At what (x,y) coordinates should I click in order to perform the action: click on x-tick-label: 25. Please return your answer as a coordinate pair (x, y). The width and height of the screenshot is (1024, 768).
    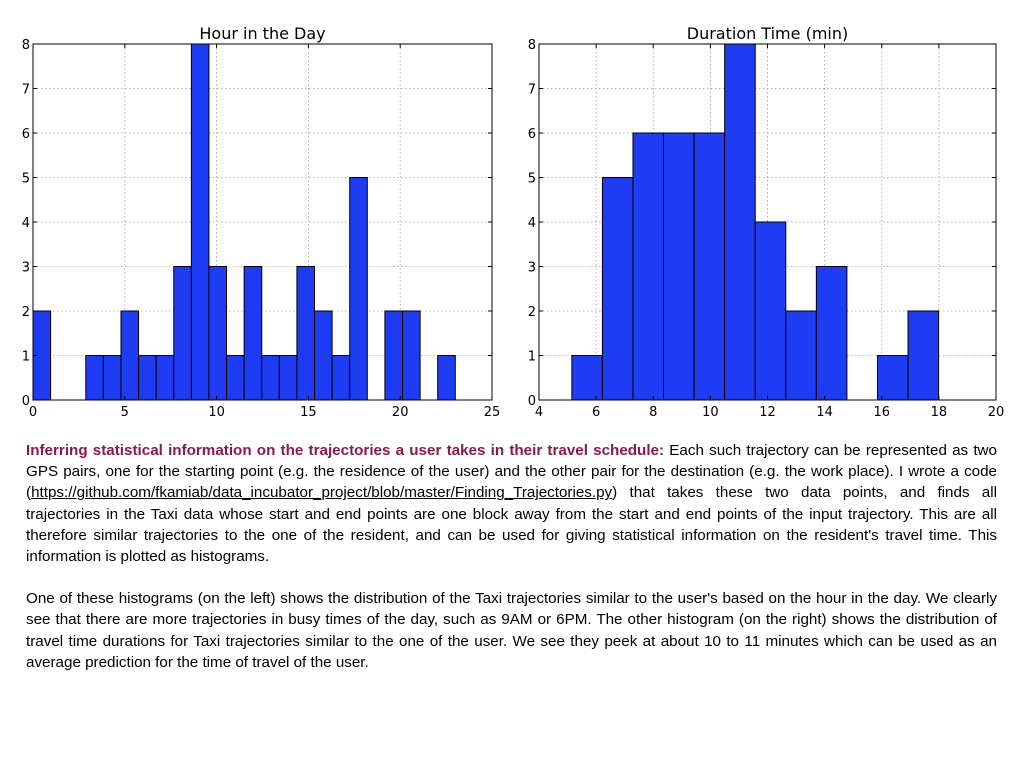
    Looking at the image, I should click on (492, 412).